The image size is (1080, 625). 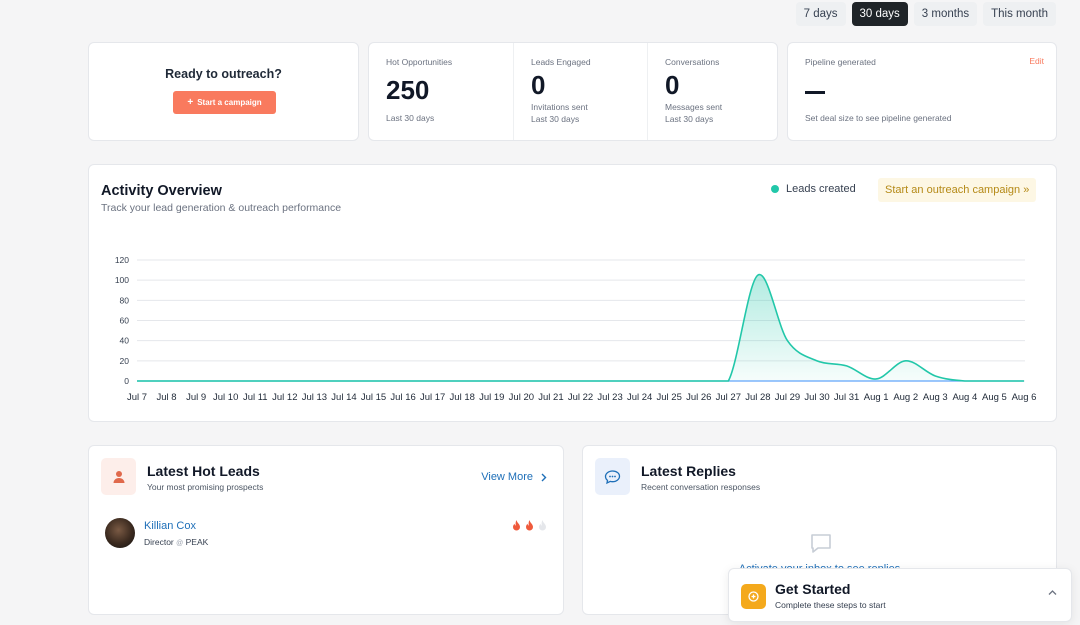 What do you see at coordinates (326, 534) in the screenshot?
I see `lead-row: Killian Cox Director @ PEAK` at bounding box center [326, 534].